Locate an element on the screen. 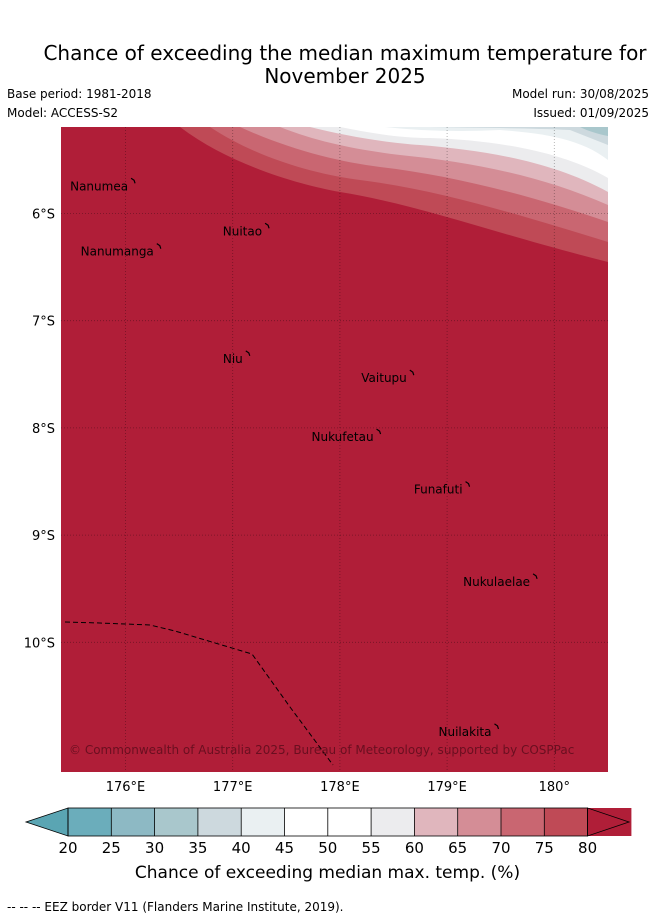  colorbar-tick-label: 30 is located at coordinates (154, 848).